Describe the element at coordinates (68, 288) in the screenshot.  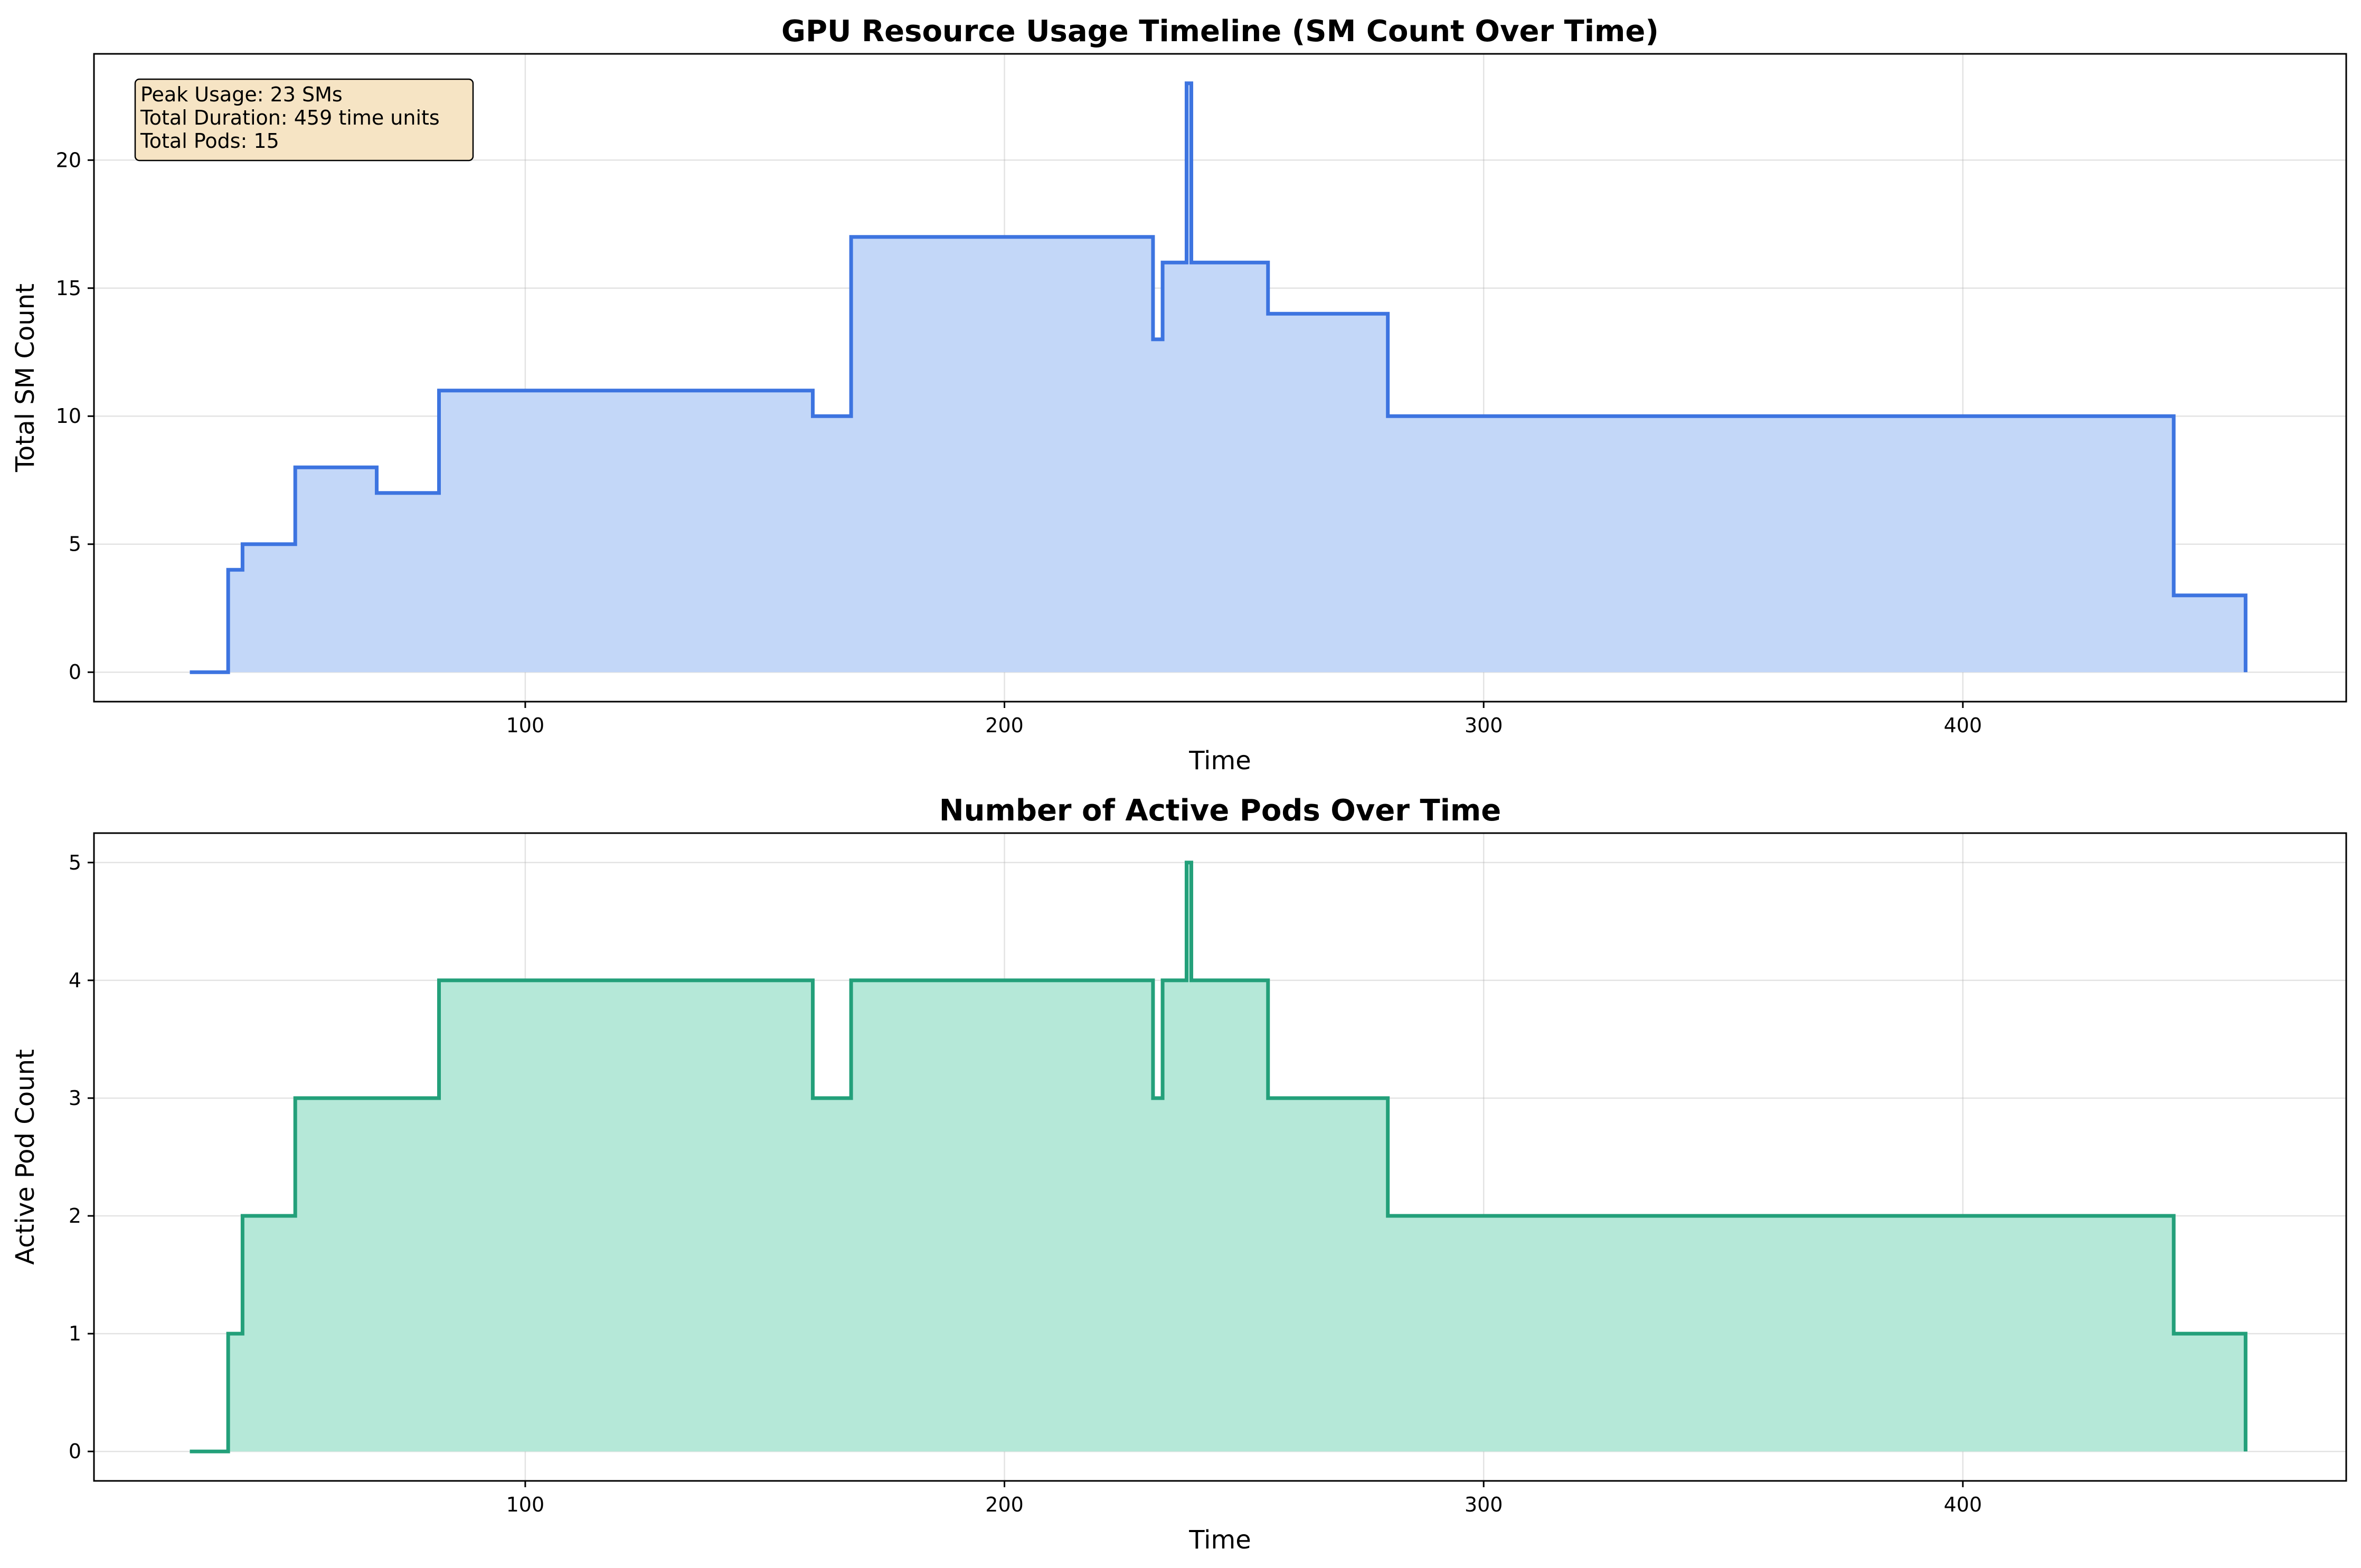
I see `sm-y-tick-label: 15` at that location.